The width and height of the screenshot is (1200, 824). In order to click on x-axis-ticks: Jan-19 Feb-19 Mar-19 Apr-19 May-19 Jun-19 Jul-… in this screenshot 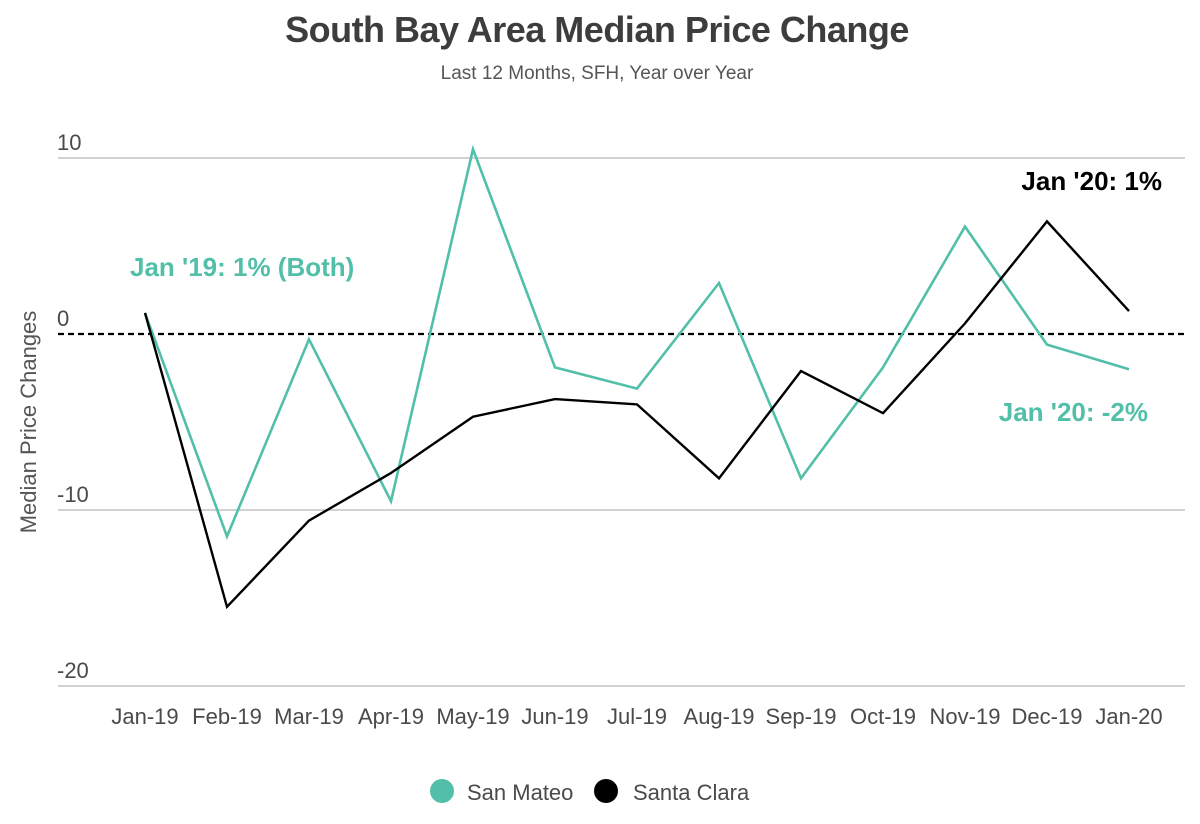, I will do `click(636, 716)`.